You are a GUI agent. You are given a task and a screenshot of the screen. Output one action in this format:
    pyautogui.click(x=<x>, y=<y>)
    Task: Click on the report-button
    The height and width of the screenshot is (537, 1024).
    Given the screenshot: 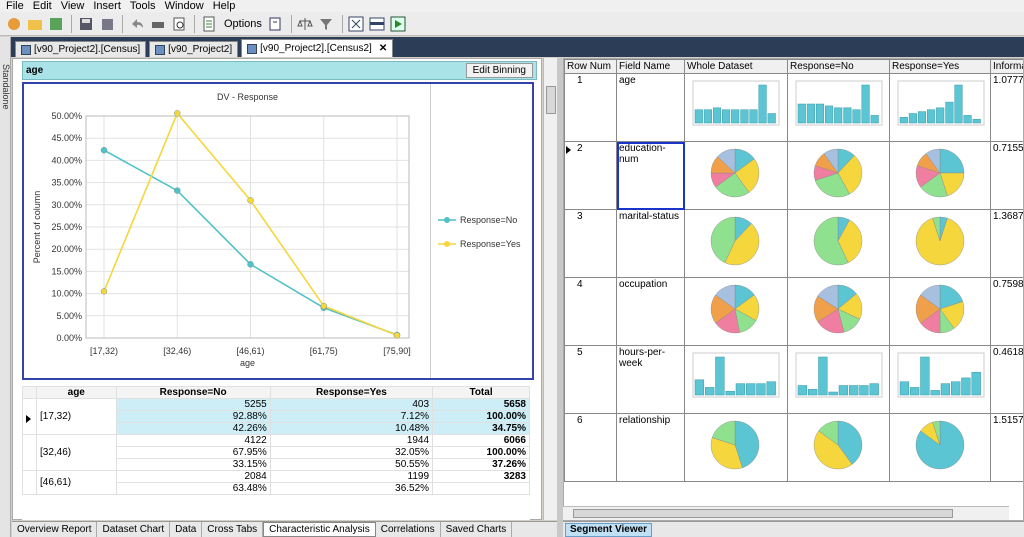 What is the action you would take?
    pyautogui.click(x=275, y=23)
    